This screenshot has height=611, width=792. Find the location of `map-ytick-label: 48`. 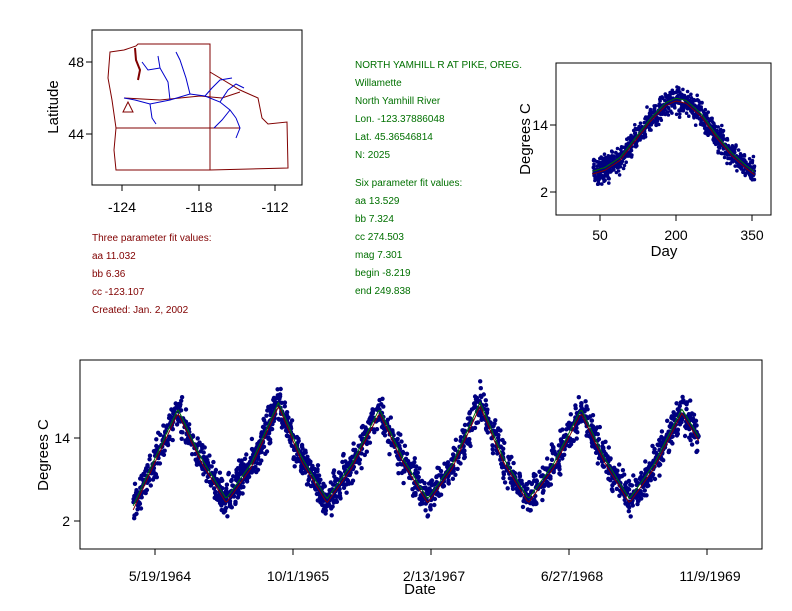

map-ytick-label: 48 is located at coordinates (76, 62).